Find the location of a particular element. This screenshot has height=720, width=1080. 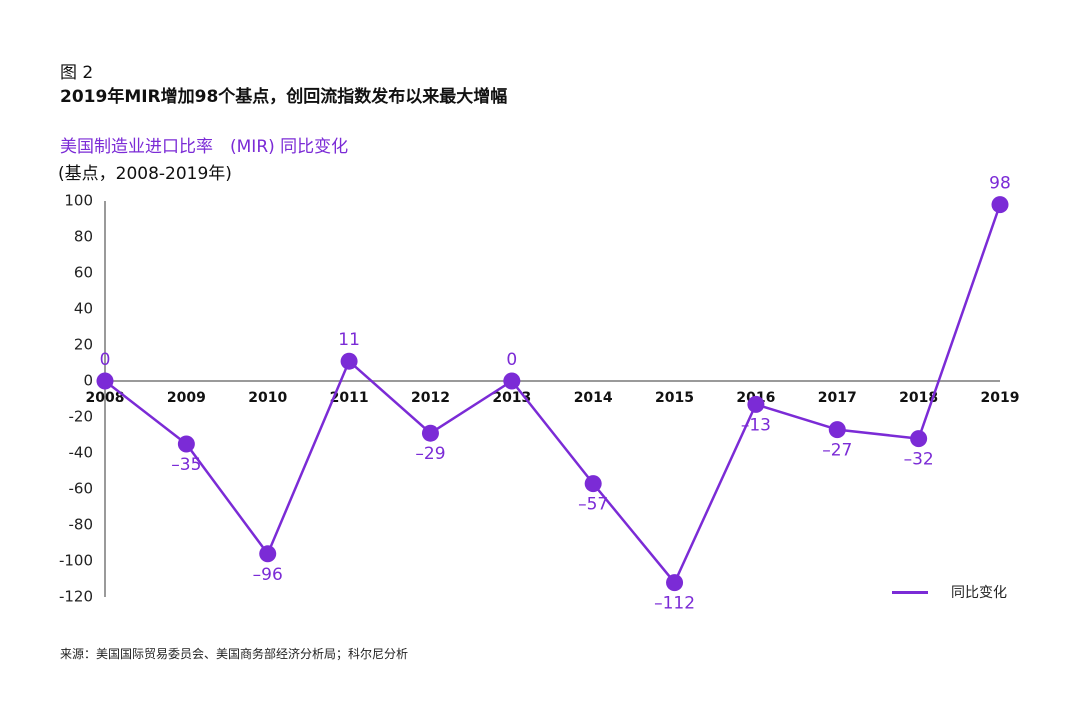

y-tick-label: 20 is located at coordinates (83, 345).